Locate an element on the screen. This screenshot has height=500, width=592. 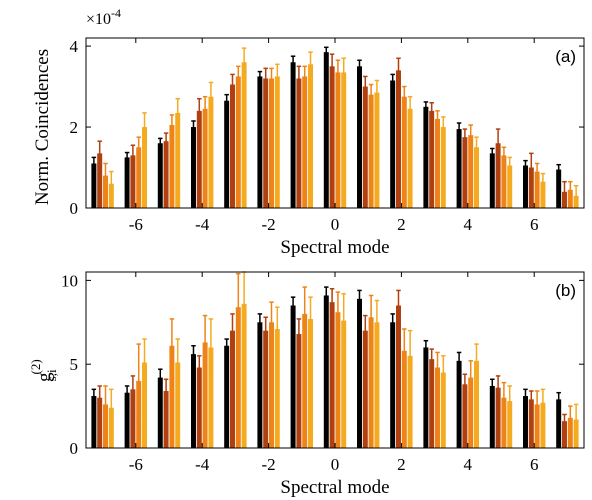
bar-orange-mode--7 is located at coordinates (105, 191).